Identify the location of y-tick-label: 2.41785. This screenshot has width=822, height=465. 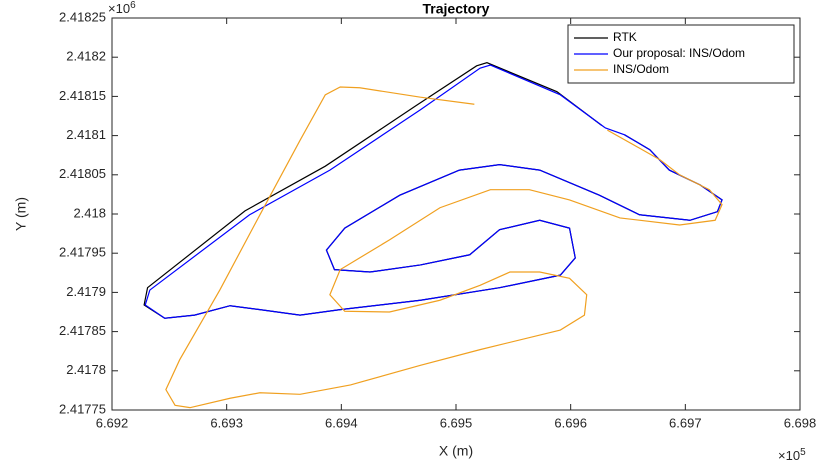
(82, 330).